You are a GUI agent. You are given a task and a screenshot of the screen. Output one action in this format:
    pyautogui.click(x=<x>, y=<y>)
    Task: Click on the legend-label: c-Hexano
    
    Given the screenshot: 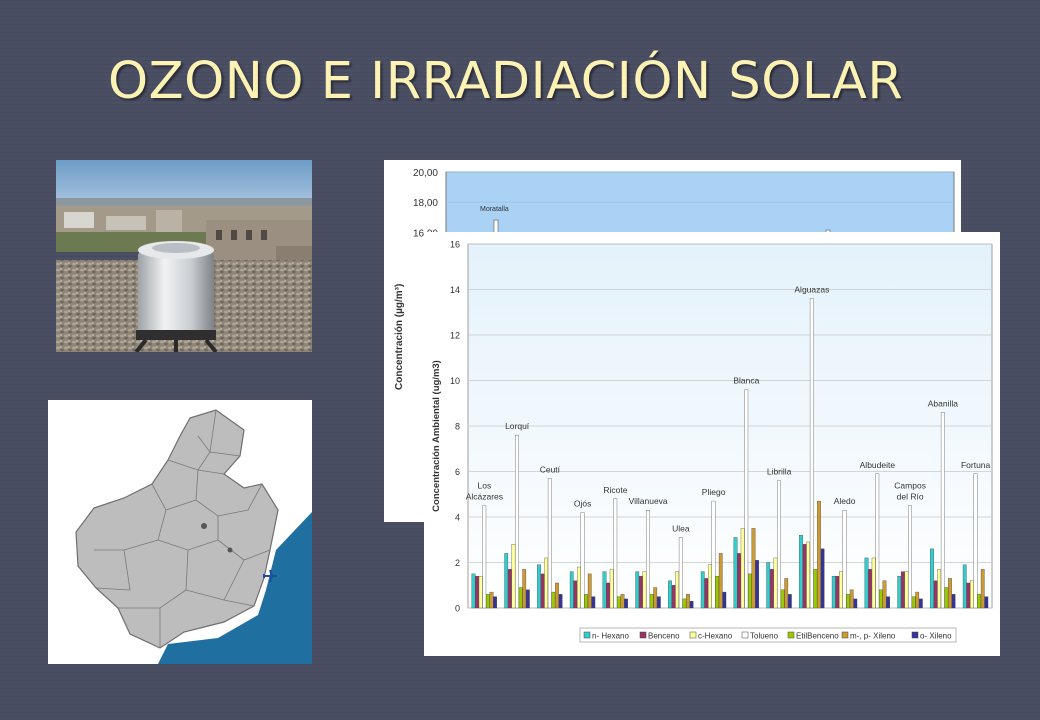 What is the action you would take?
    pyautogui.click(x=715, y=636)
    